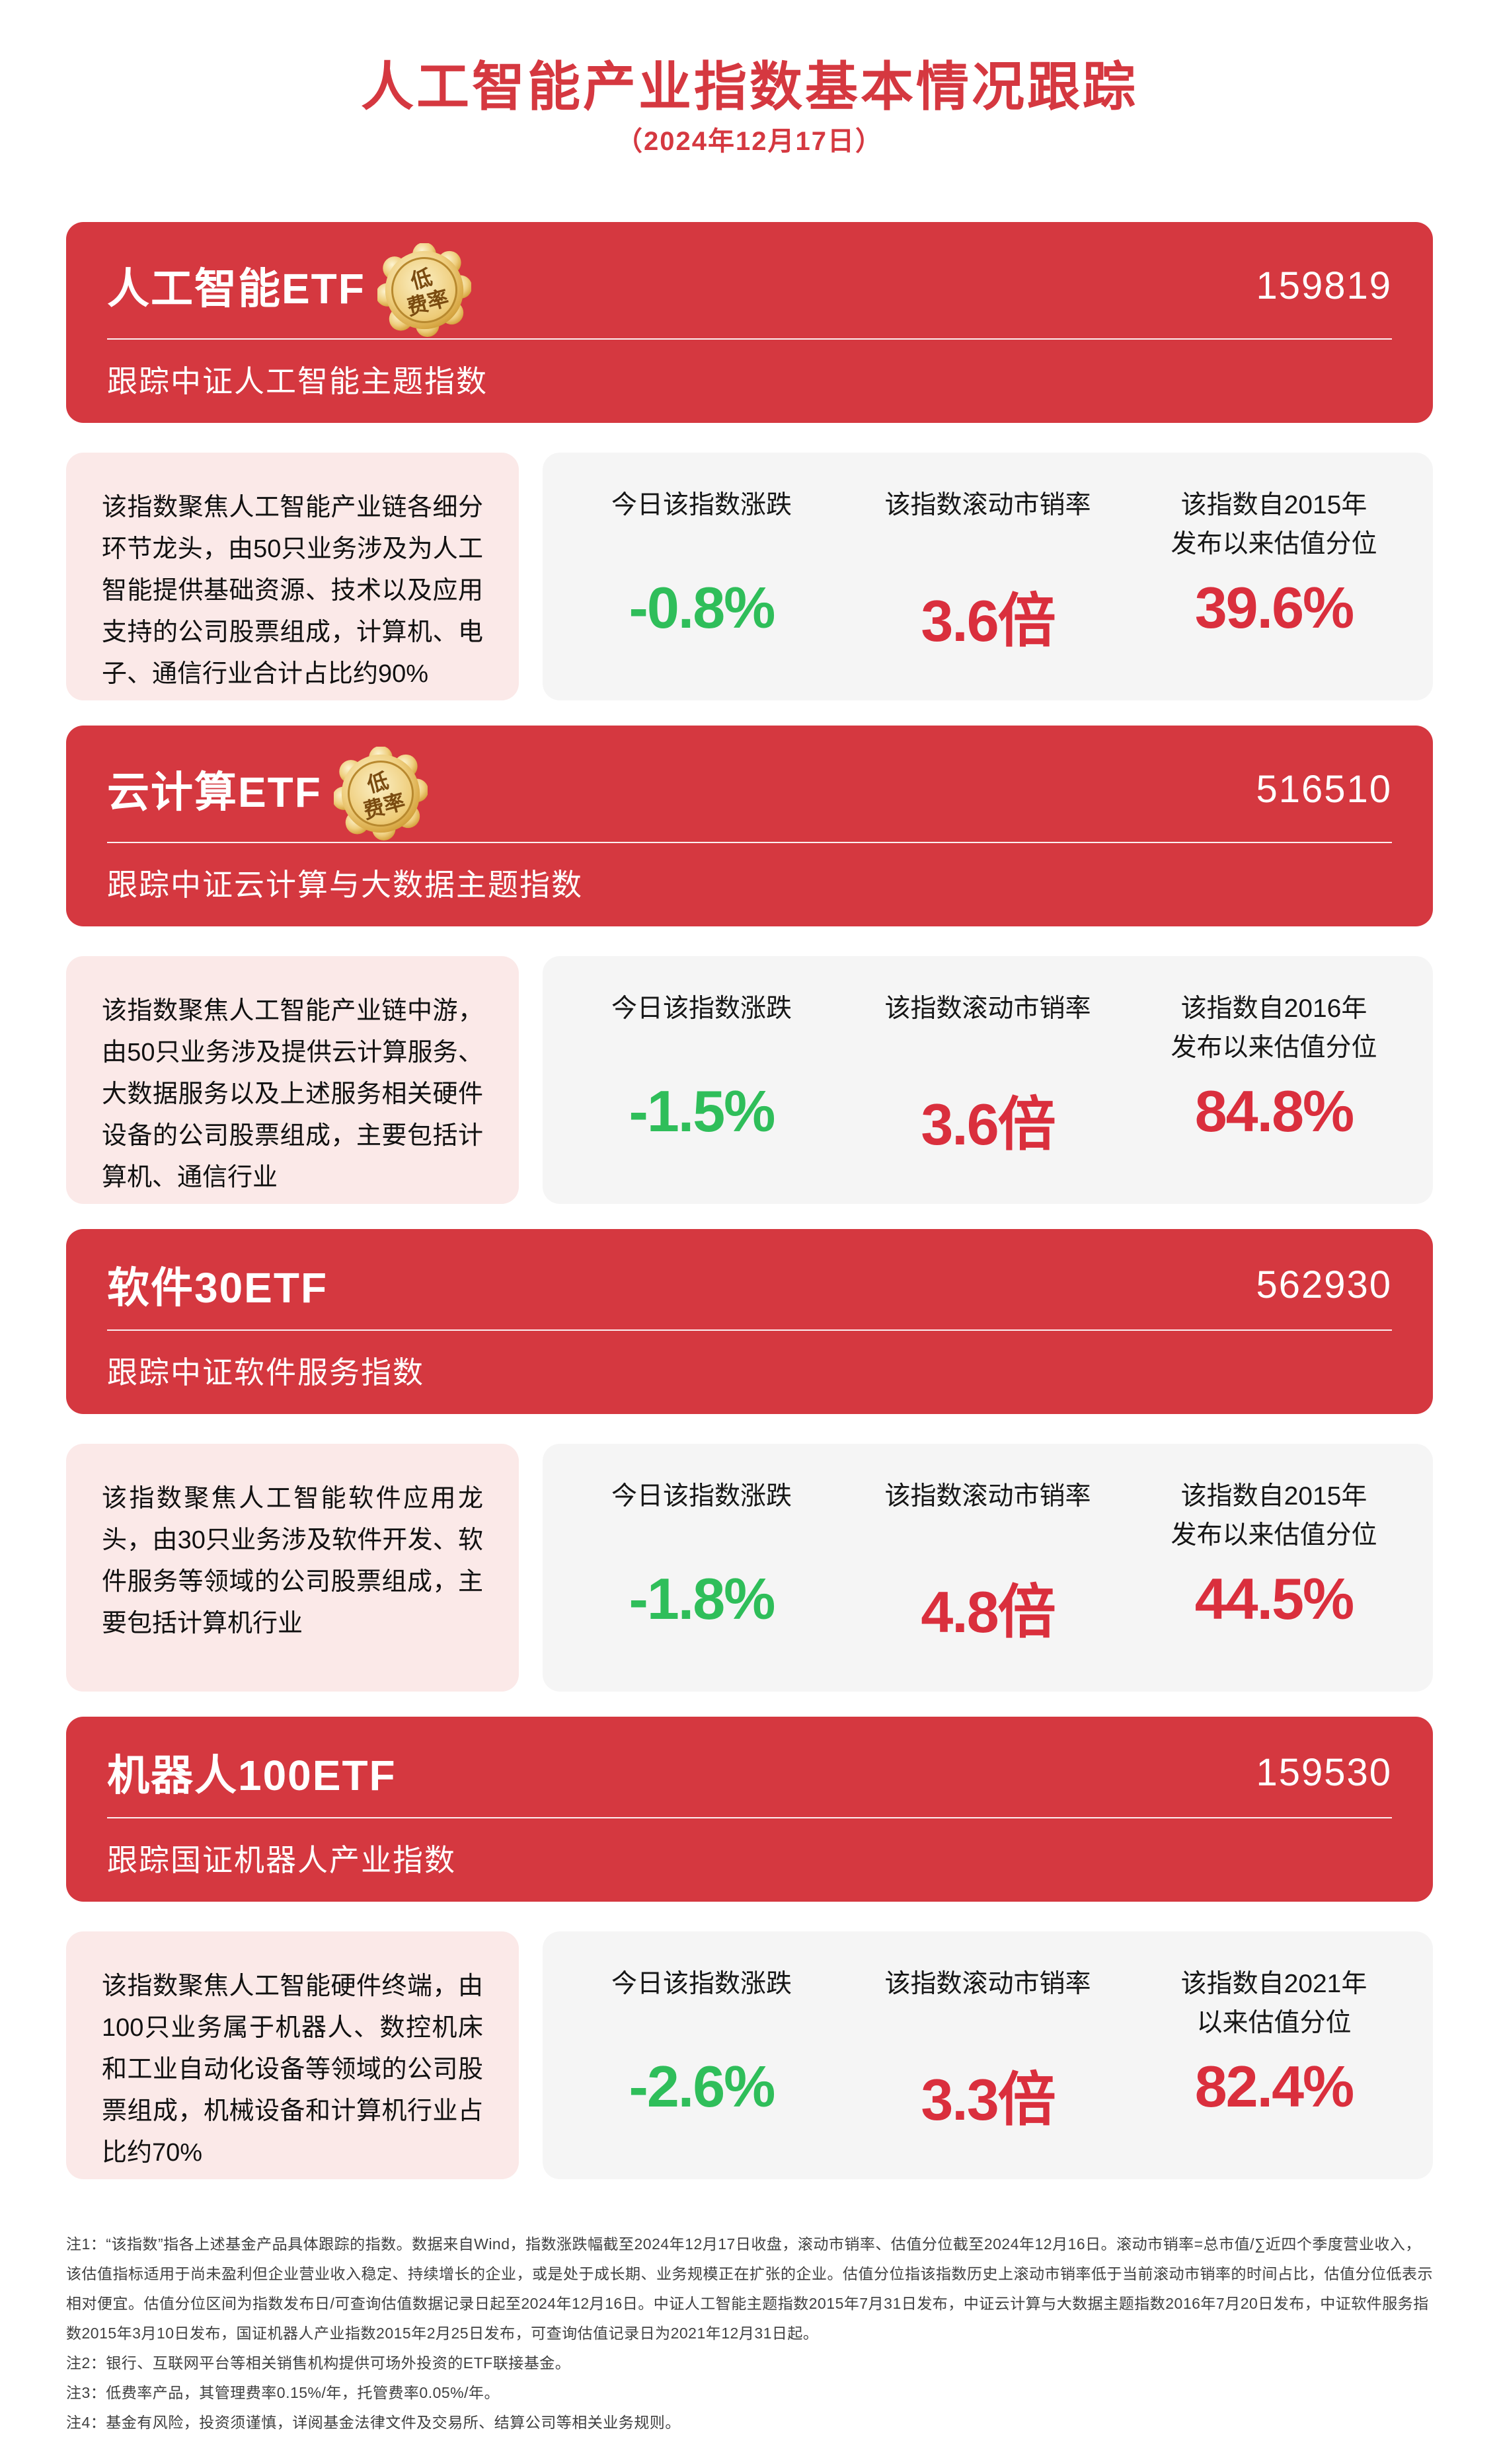 The width and height of the screenshot is (1499, 2464). I want to click on tracking-index-label: 跟踪国证机器人产业指数, so click(281, 1860).